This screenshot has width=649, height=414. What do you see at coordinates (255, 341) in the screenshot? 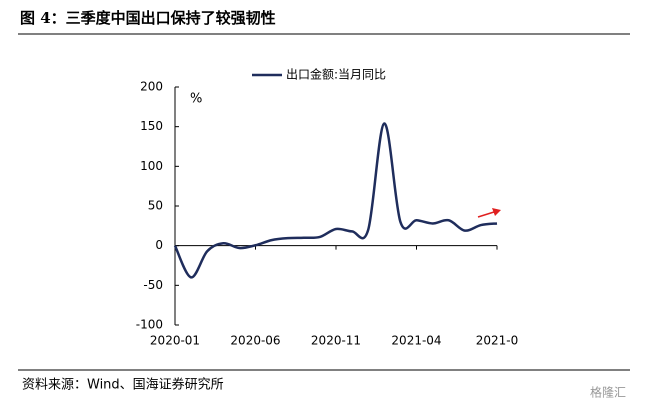
I see `x-tick-label: 2020-06` at bounding box center [255, 341].